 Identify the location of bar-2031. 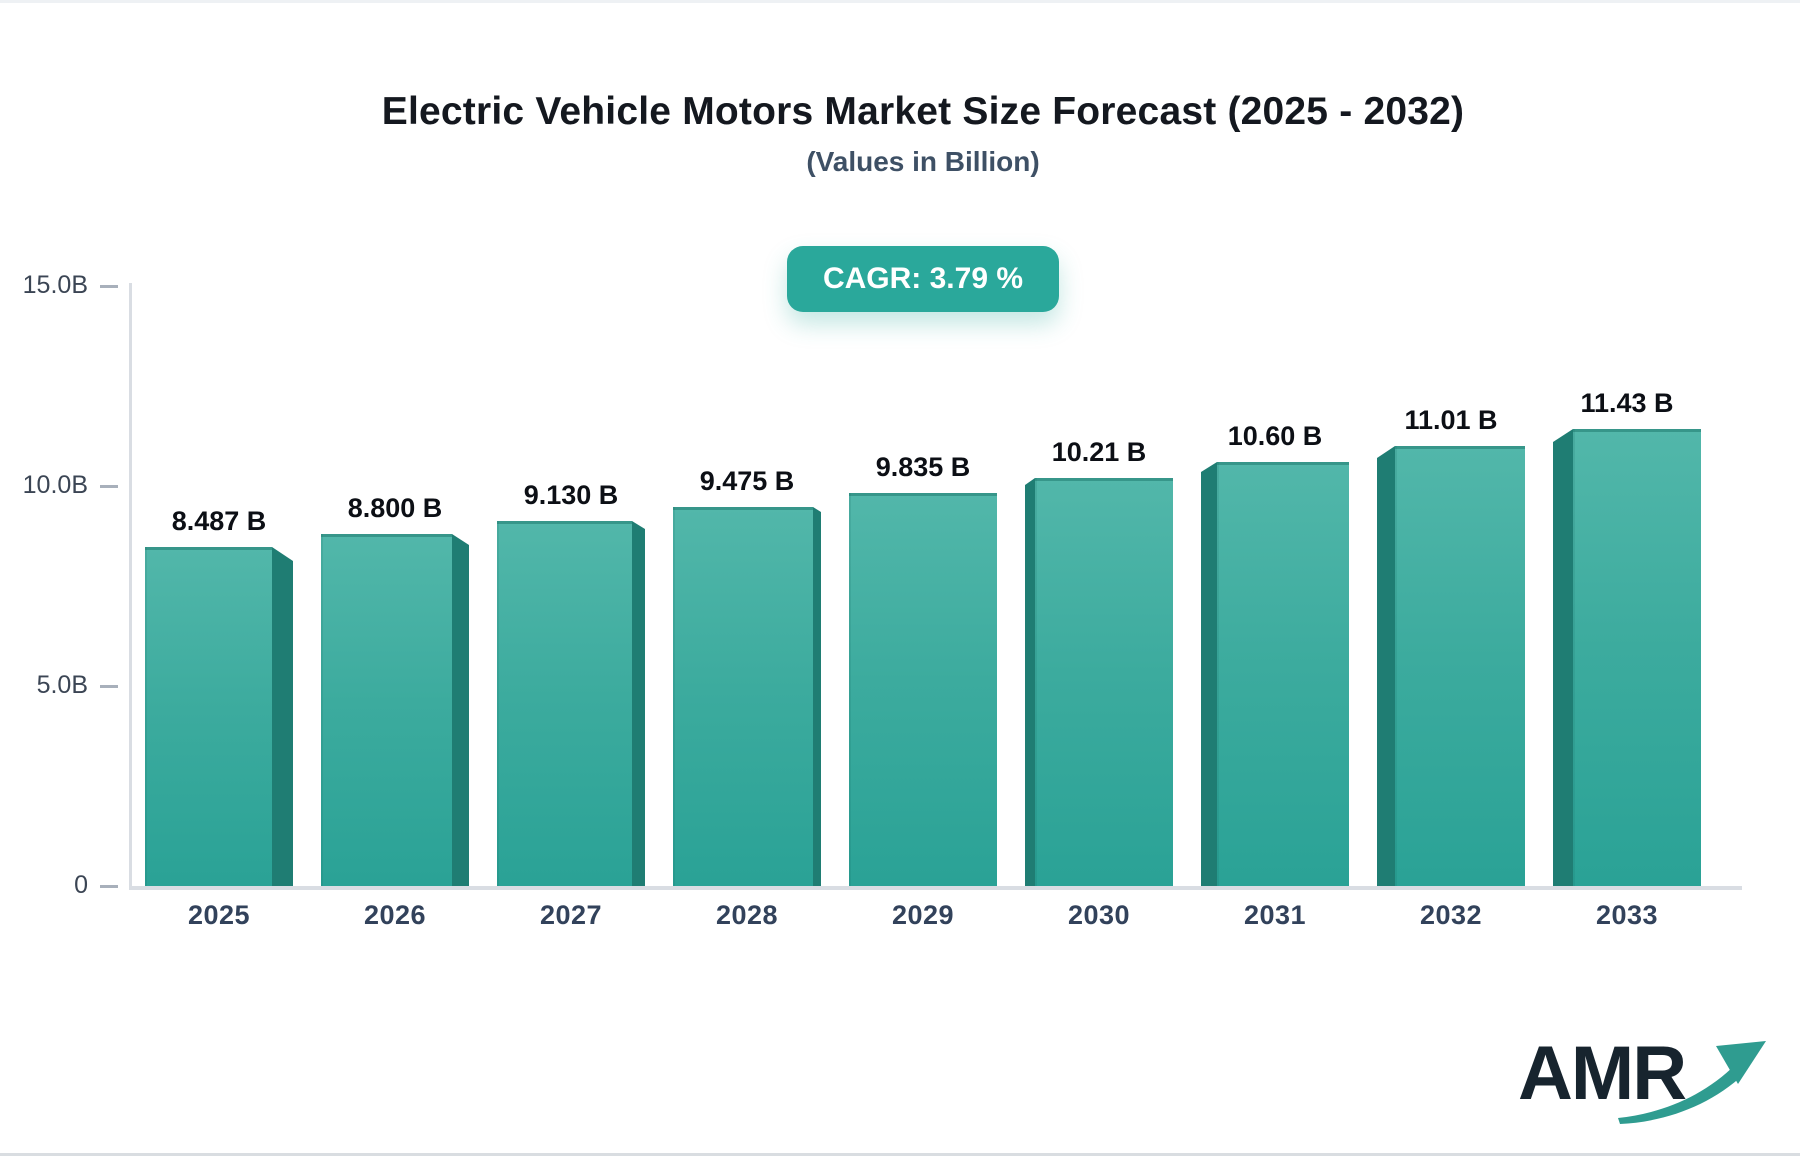
(1275, 674).